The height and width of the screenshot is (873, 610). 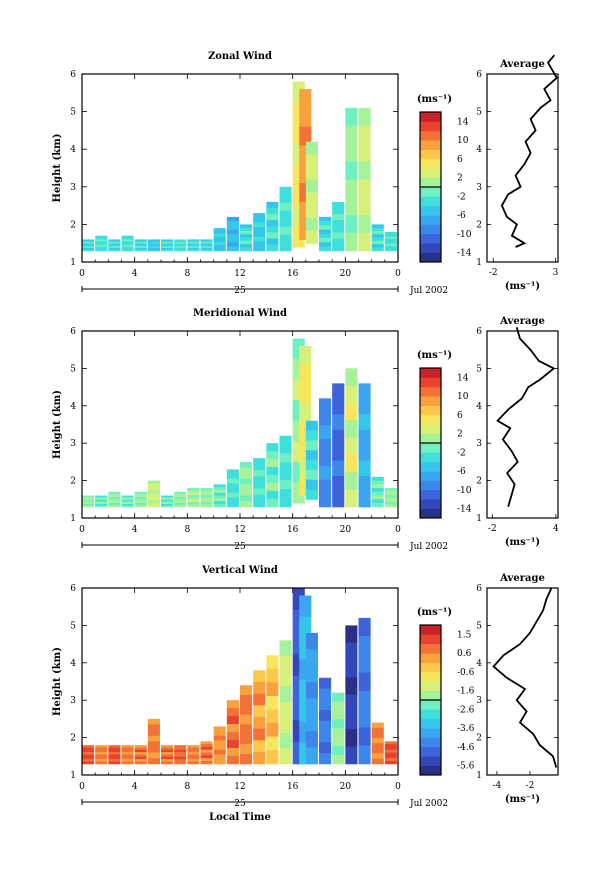 What do you see at coordinates (479, 664) in the screenshot?
I see `profile-y-tick-label: 4` at bounding box center [479, 664].